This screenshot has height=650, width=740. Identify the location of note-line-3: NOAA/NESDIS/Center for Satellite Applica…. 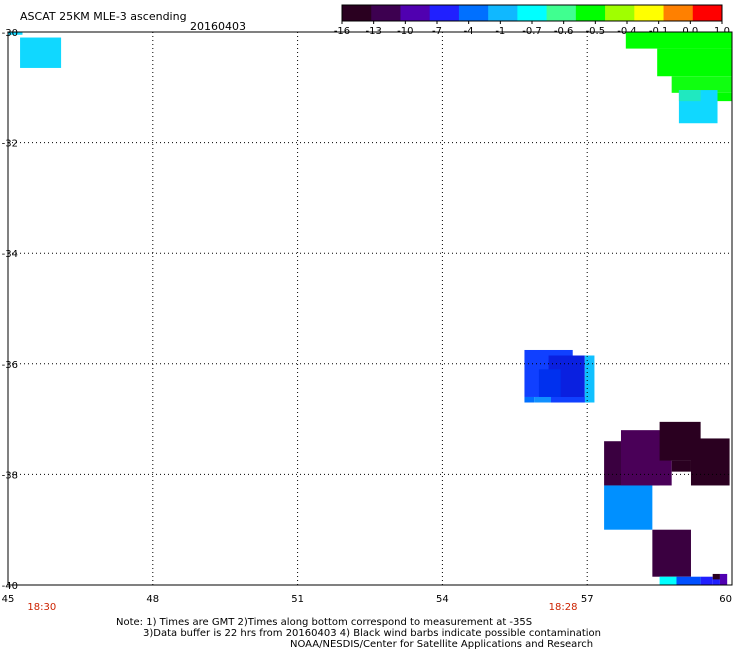
(441, 644).